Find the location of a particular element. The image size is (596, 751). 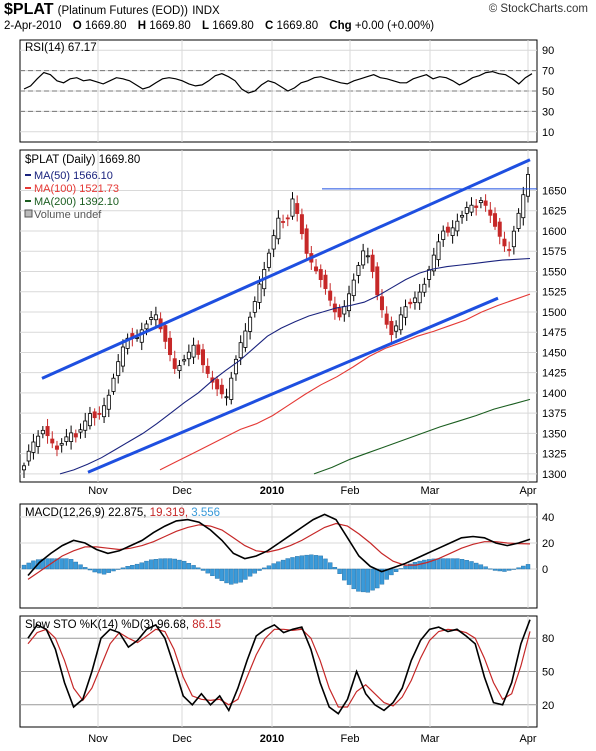

rsi-tick-label: 50 is located at coordinates (548, 92).